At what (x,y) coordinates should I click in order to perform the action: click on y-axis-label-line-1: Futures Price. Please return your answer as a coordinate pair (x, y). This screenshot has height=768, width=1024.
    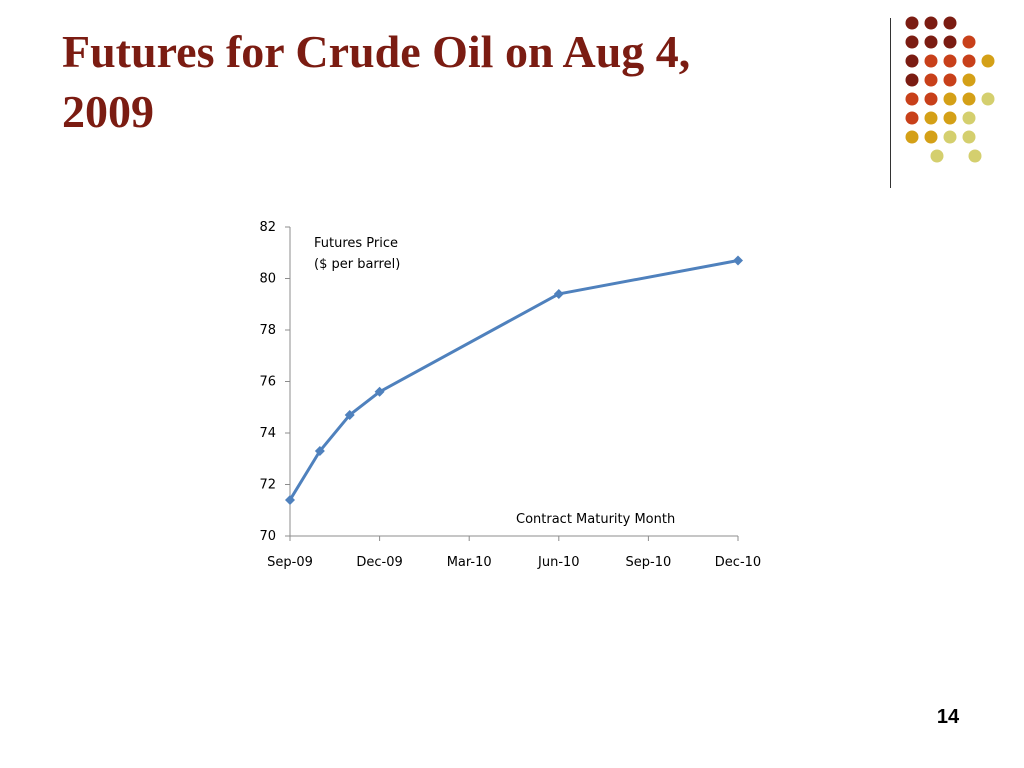
    Looking at the image, I should click on (356, 243).